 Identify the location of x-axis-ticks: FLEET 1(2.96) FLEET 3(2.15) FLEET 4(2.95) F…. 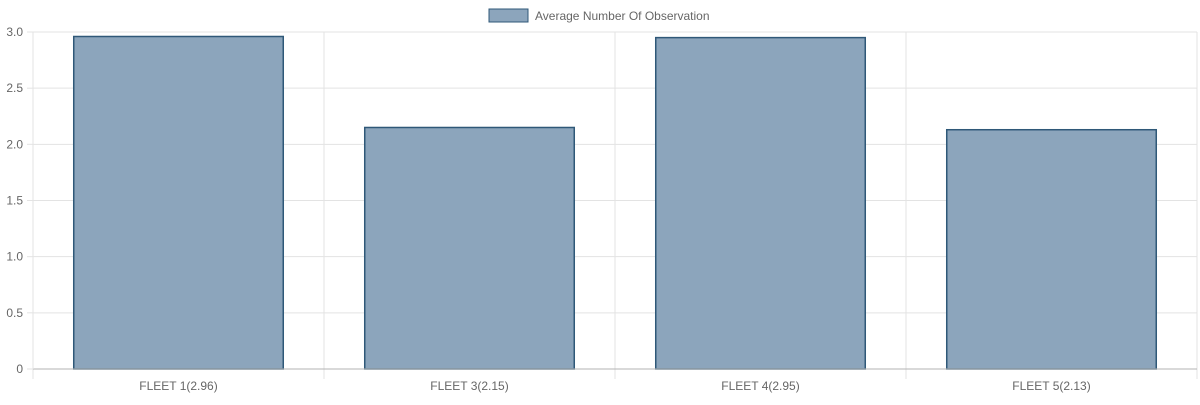
(614, 386).